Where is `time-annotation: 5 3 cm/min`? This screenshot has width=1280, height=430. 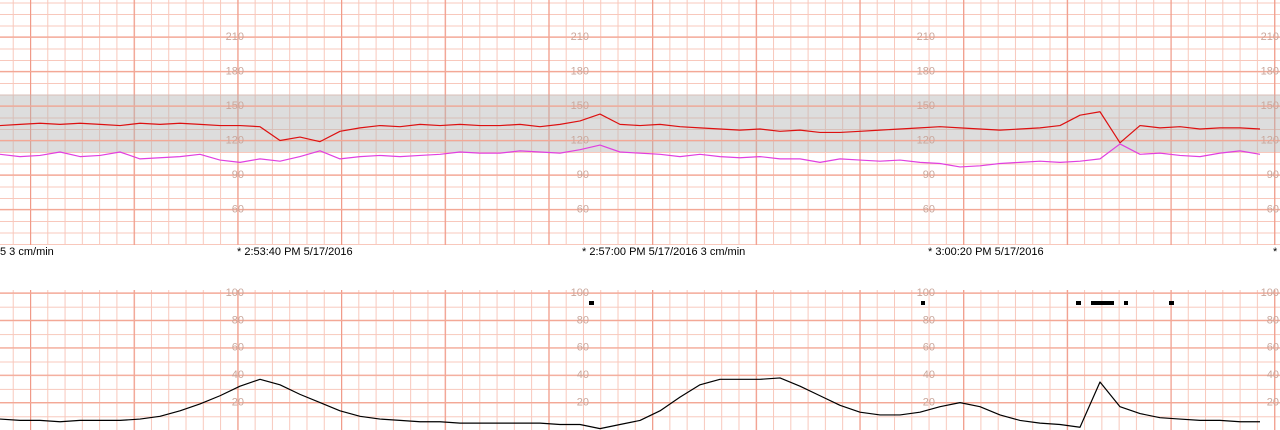
time-annotation: 5 3 cm/min is located at coordinates (27, 252).